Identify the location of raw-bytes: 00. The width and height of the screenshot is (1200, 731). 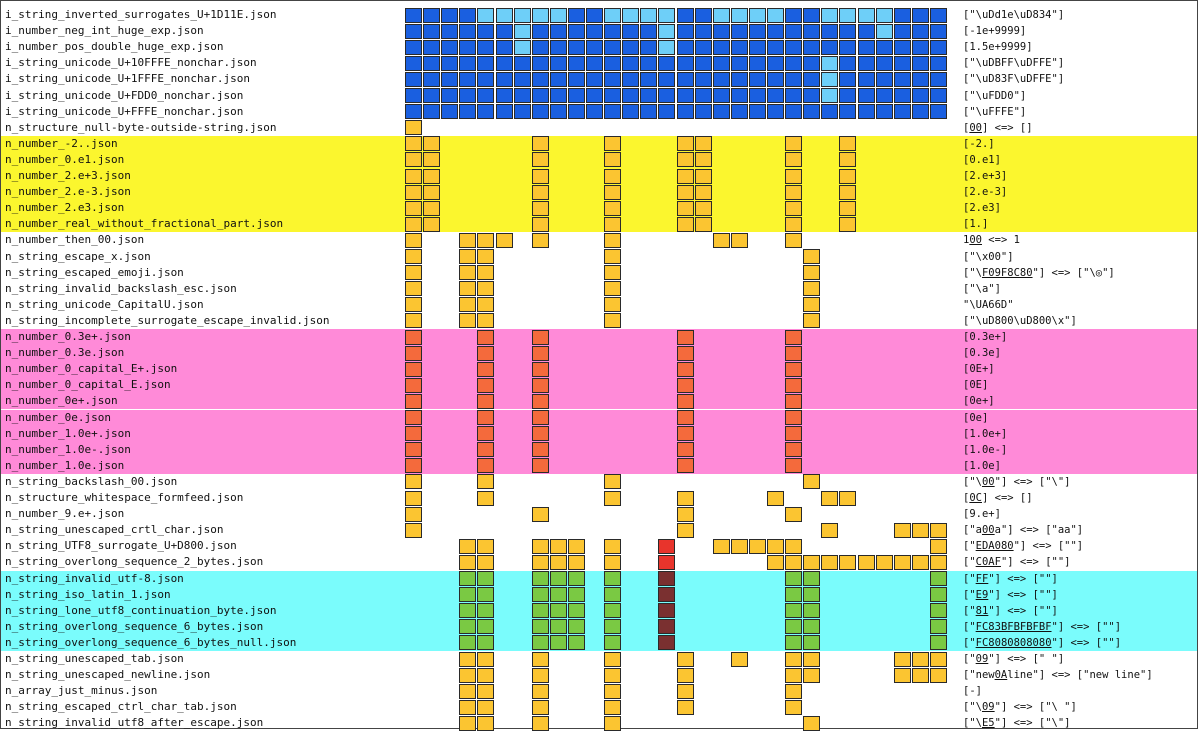
(988, 481).